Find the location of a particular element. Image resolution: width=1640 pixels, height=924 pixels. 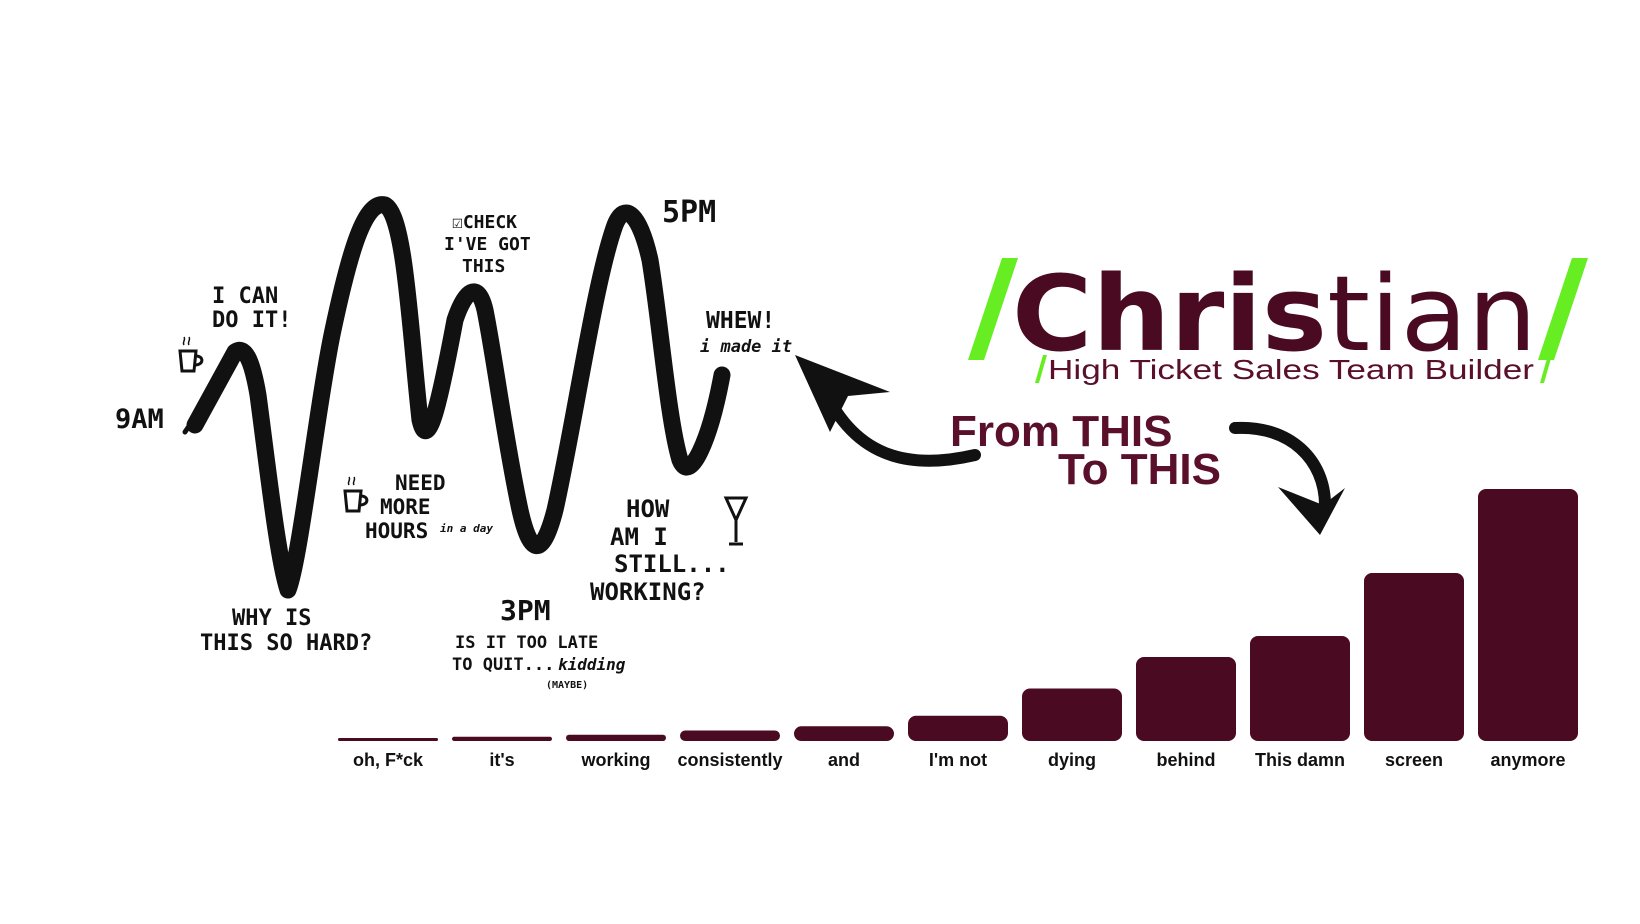

doodle-wave-start-line is located at coordinates (192, 421).